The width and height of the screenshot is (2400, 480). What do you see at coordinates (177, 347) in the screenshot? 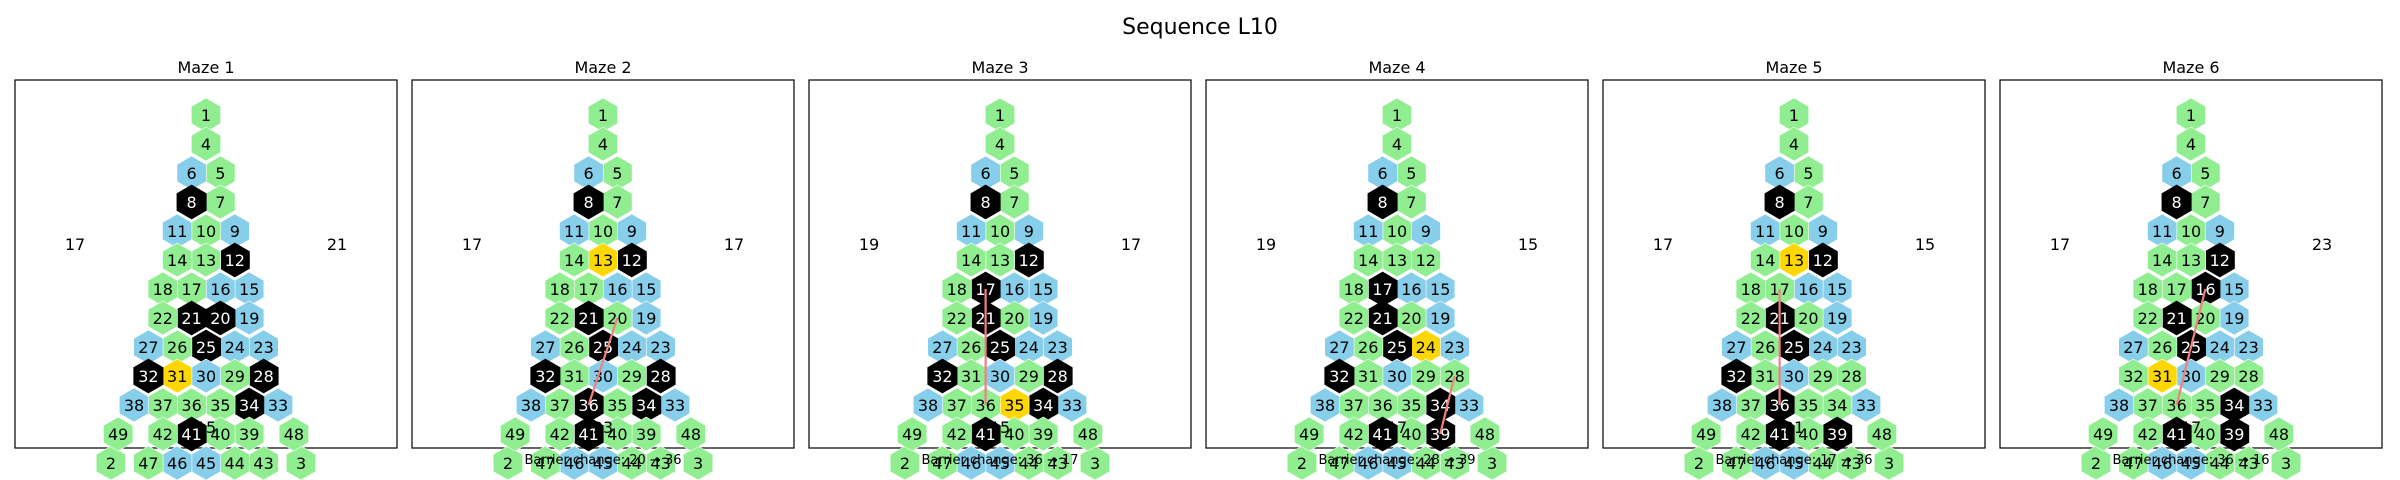
I see `maze-cell-label: 26` at bounding box center [177, 347].